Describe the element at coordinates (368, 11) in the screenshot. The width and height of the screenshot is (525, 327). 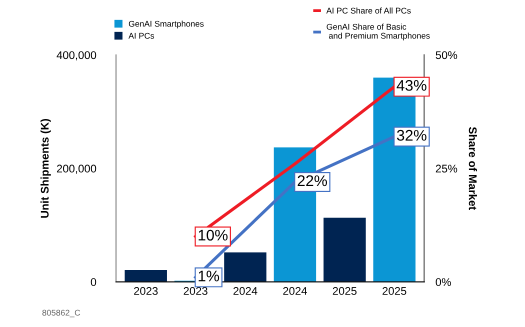
I see `legend-label: AI PC Share of All PCs` at that location.